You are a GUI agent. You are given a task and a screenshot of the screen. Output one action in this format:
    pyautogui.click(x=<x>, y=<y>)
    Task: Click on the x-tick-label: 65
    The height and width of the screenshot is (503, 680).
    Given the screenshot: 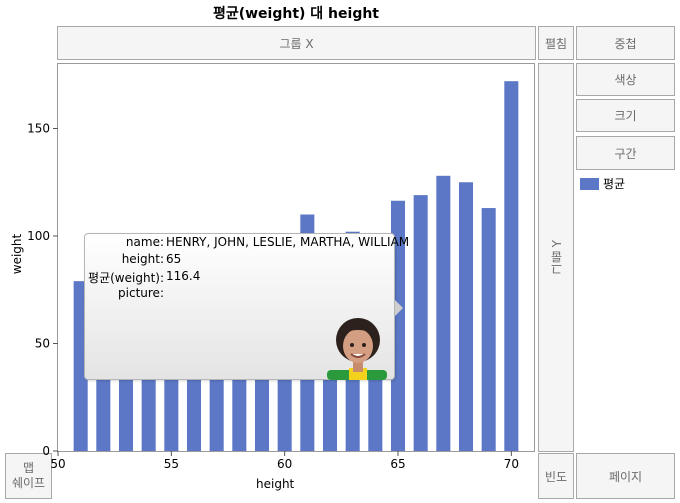 What is the action you would take?
    pyautogui.click(x=397, y=464)
    